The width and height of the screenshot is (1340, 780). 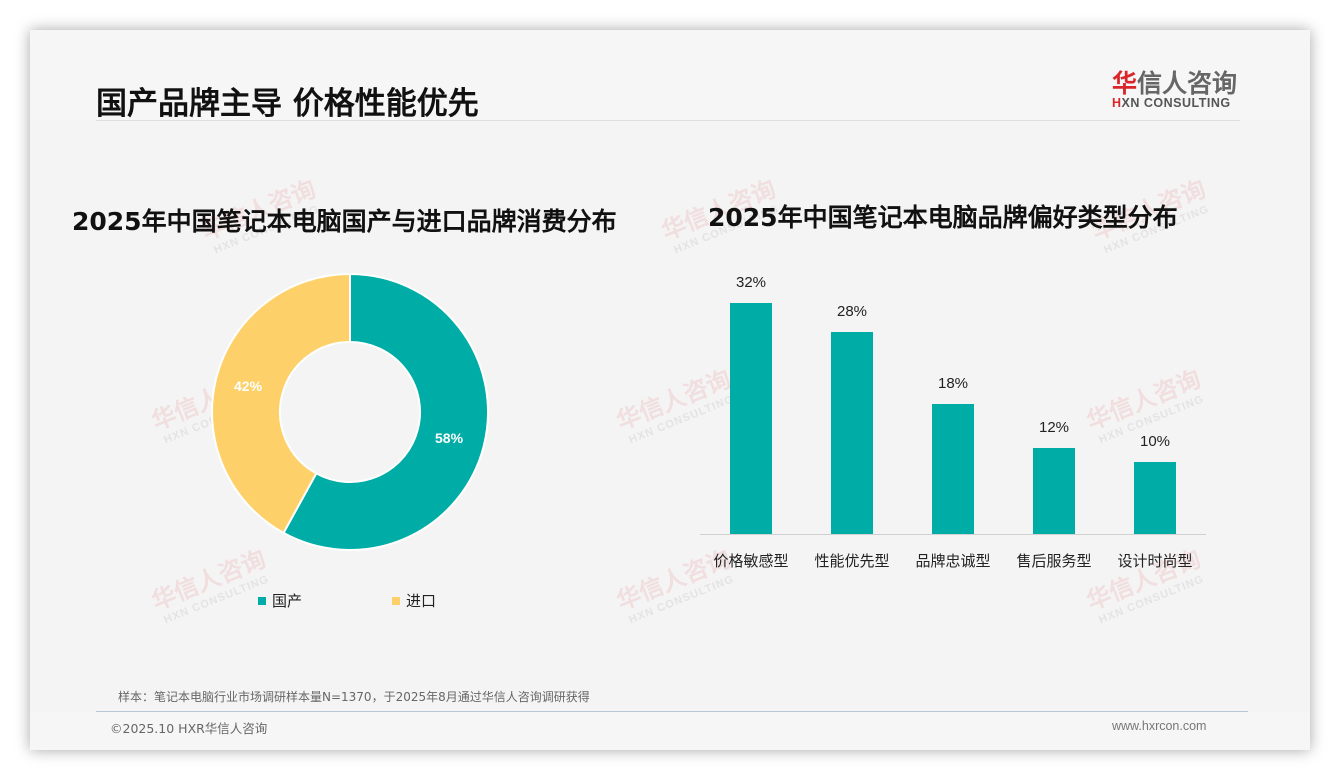 I want to click on bar-price-sensitive, so click(x=751, y=418).